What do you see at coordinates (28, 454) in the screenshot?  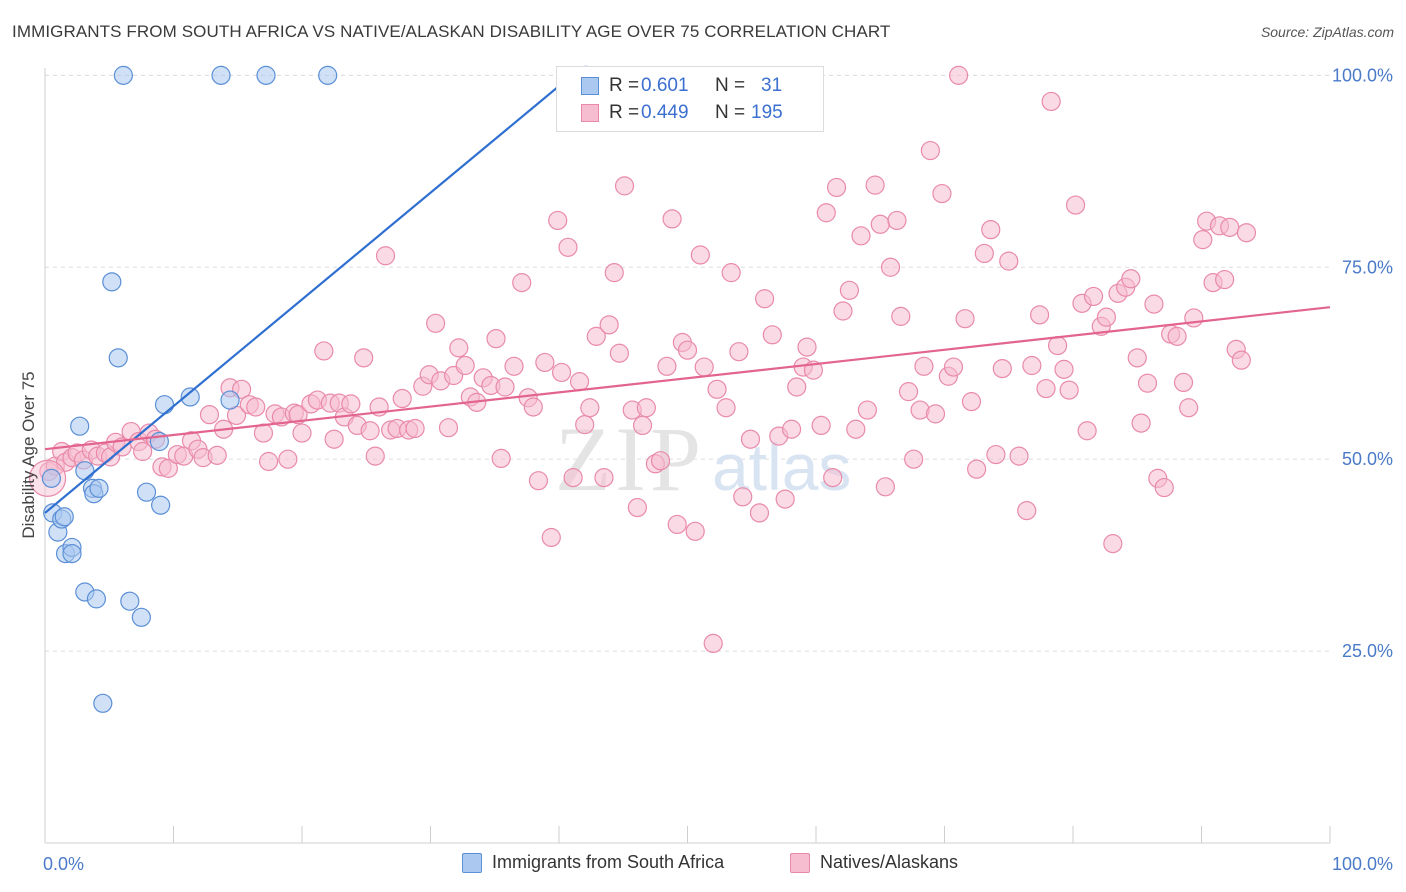 I see `y-axis-label: Disability Age Over 75` at bounding box center [28, 454].